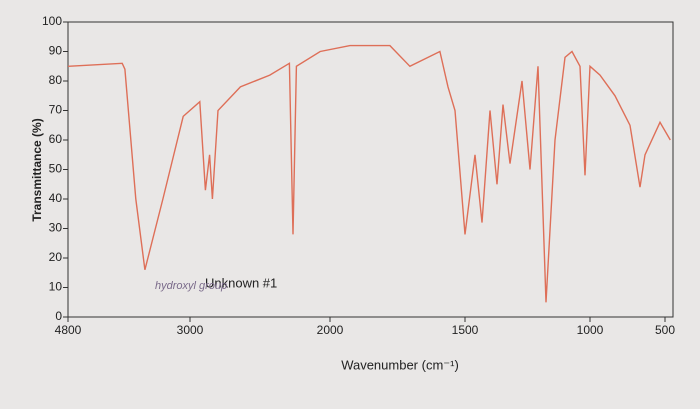  What do you see at coordinates (590, 330) in the screenshot?
I see `x-tick-label: 1000` at bounding box center [590, 330].